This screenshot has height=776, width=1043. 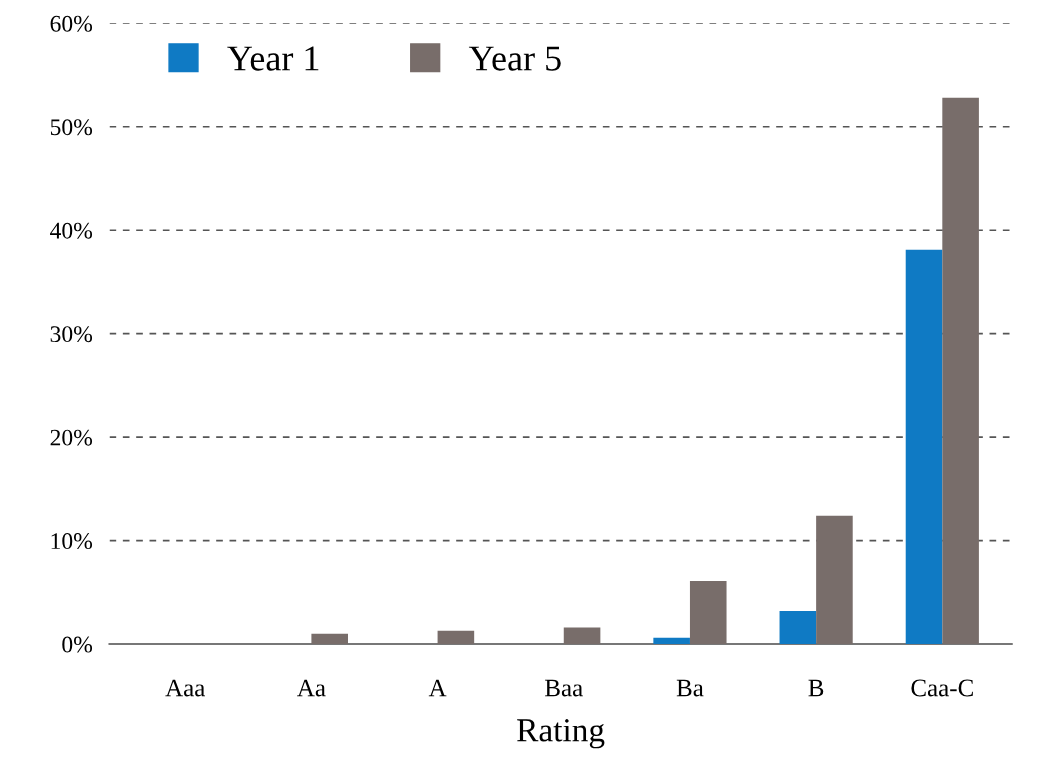 What do you see at coordinates (311, 688) in the screenshot?
I see `x-tick-label: Aa` at bounding box center [311, 688].